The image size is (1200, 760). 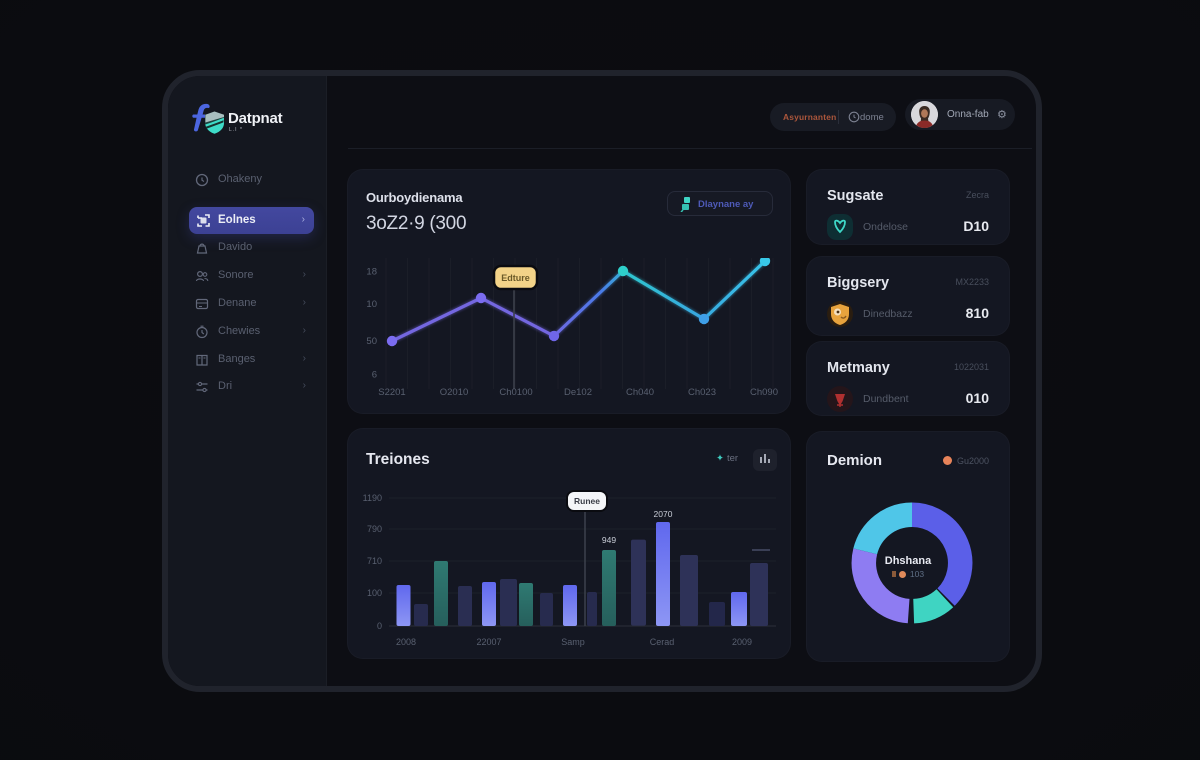 I want to click on svg-text: Ch0100, so click(x=515, y=392).